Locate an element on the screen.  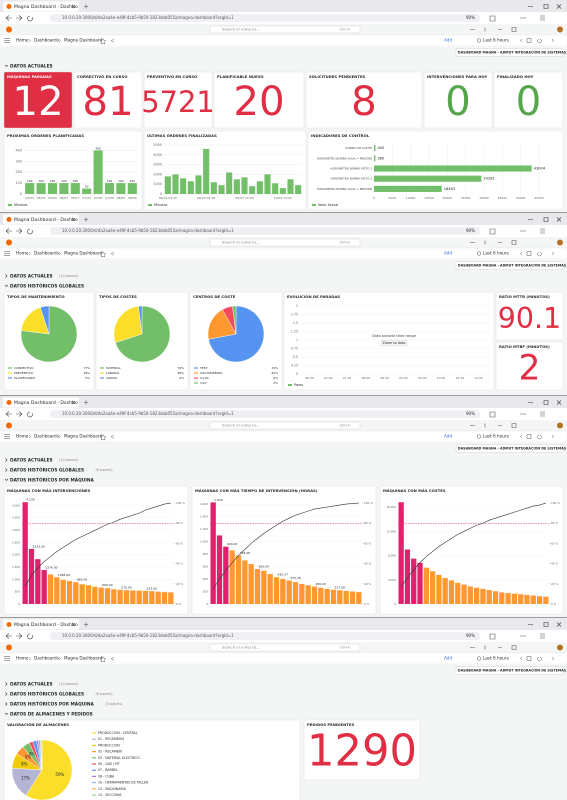
row-title: DATOS DE ALMACENES Y PEDIDOS is located at coordinates (51, 715).